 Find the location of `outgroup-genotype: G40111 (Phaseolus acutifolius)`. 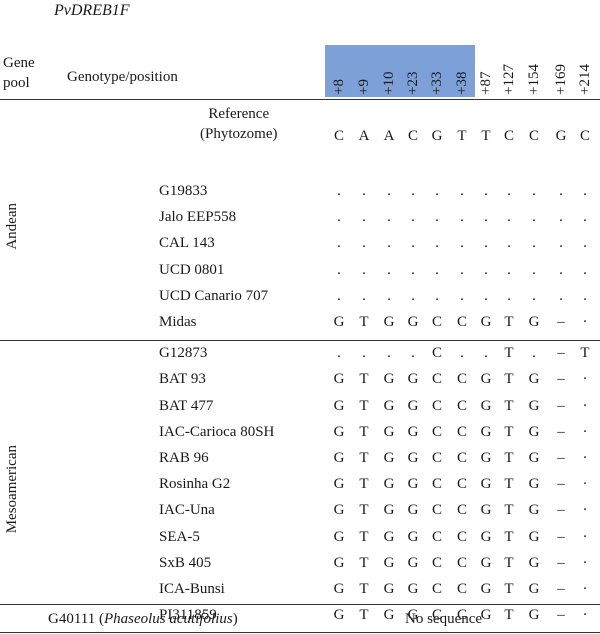

outgroup-genotype: G40111 (Phaseolus acutifolius) is located at coordinates (143, 619).